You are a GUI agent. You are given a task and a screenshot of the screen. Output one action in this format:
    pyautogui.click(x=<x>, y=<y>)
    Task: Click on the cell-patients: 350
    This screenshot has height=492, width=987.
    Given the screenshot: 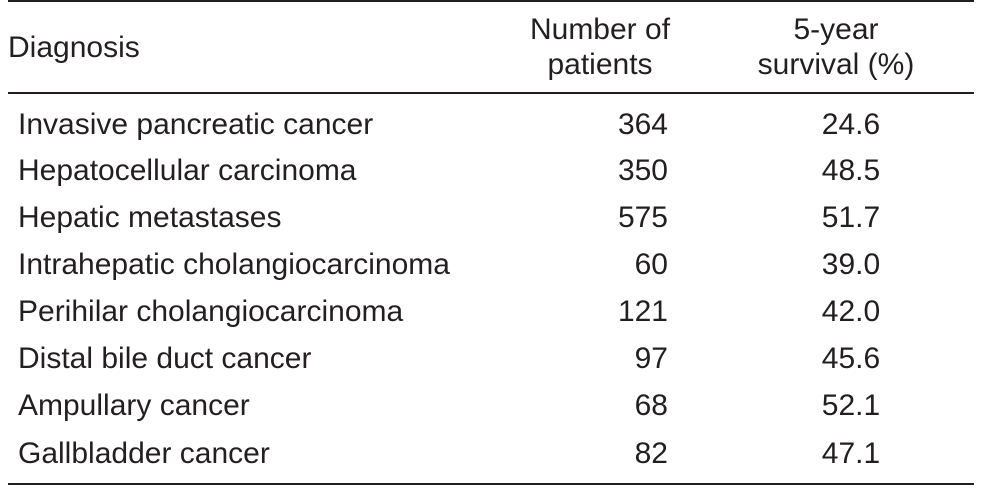 What is the action you would take?
    pyautogui.click(x=642, y=170)
    